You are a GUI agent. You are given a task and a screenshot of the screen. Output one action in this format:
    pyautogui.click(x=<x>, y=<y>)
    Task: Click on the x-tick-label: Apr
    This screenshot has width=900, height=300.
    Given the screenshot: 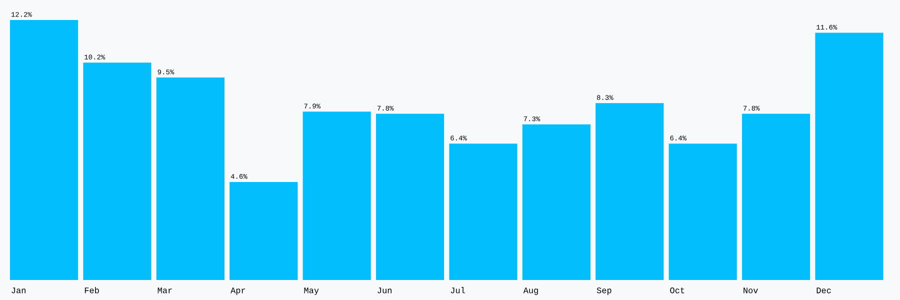 What is the action you would take?
    pyautogui.click(x=238, y=291)
    